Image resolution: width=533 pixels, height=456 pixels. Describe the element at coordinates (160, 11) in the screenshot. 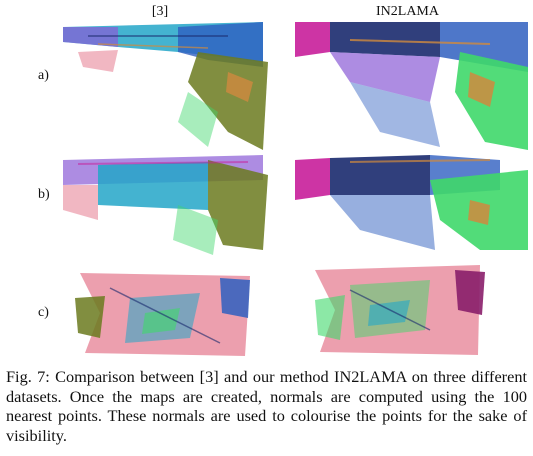

I see `column-header-baseline: [3]` at that location.